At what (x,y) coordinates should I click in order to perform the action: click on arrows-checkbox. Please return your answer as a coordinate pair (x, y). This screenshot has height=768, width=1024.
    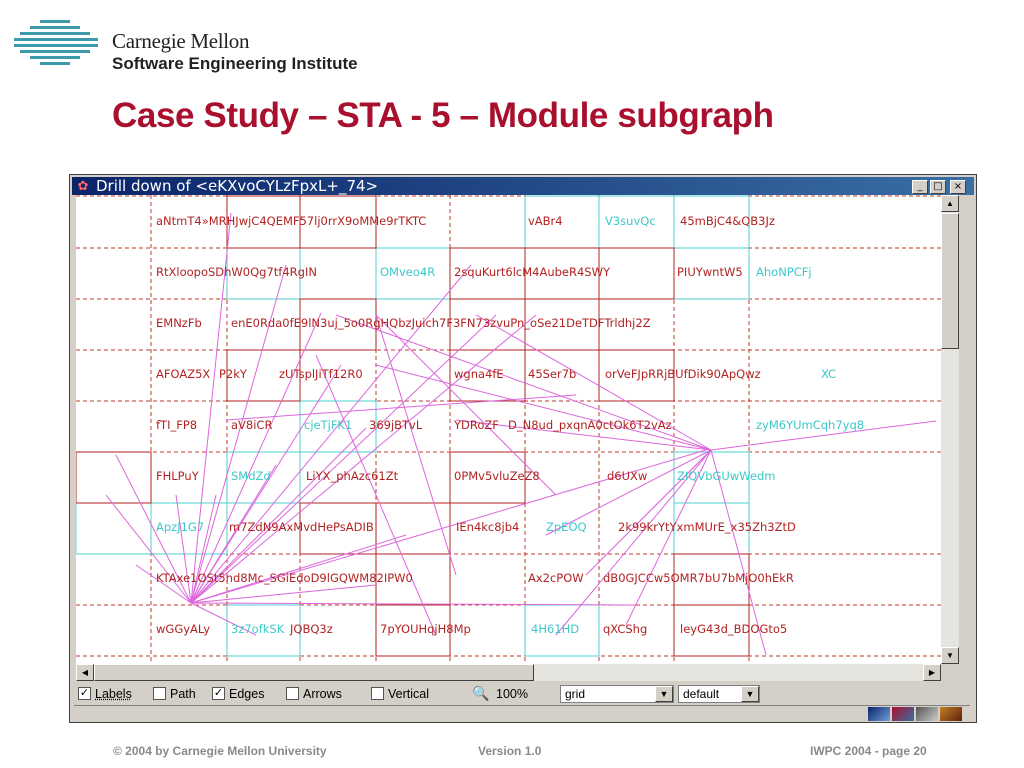
    Looking at the image, I should click on (292, 693).